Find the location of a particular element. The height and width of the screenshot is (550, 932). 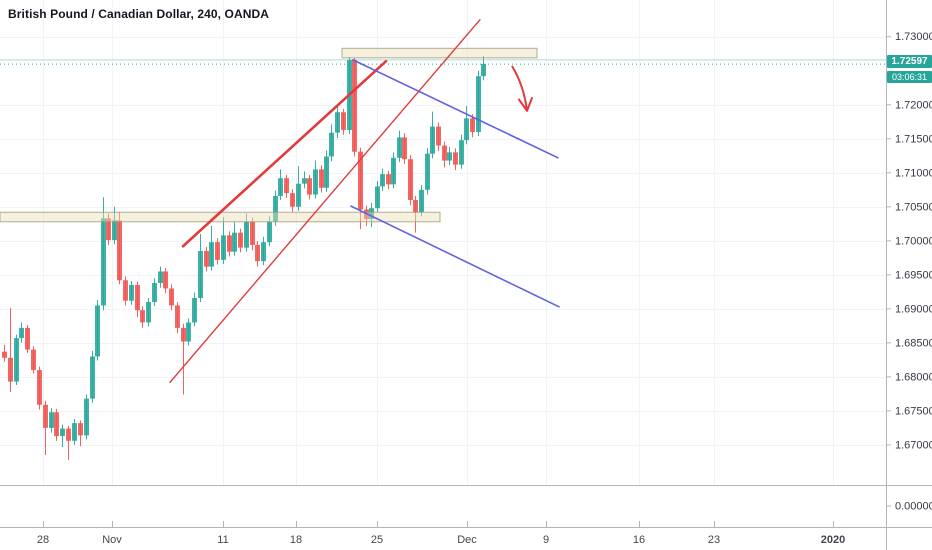

time-tick-label: 18 is located at coordinates (296, 540).